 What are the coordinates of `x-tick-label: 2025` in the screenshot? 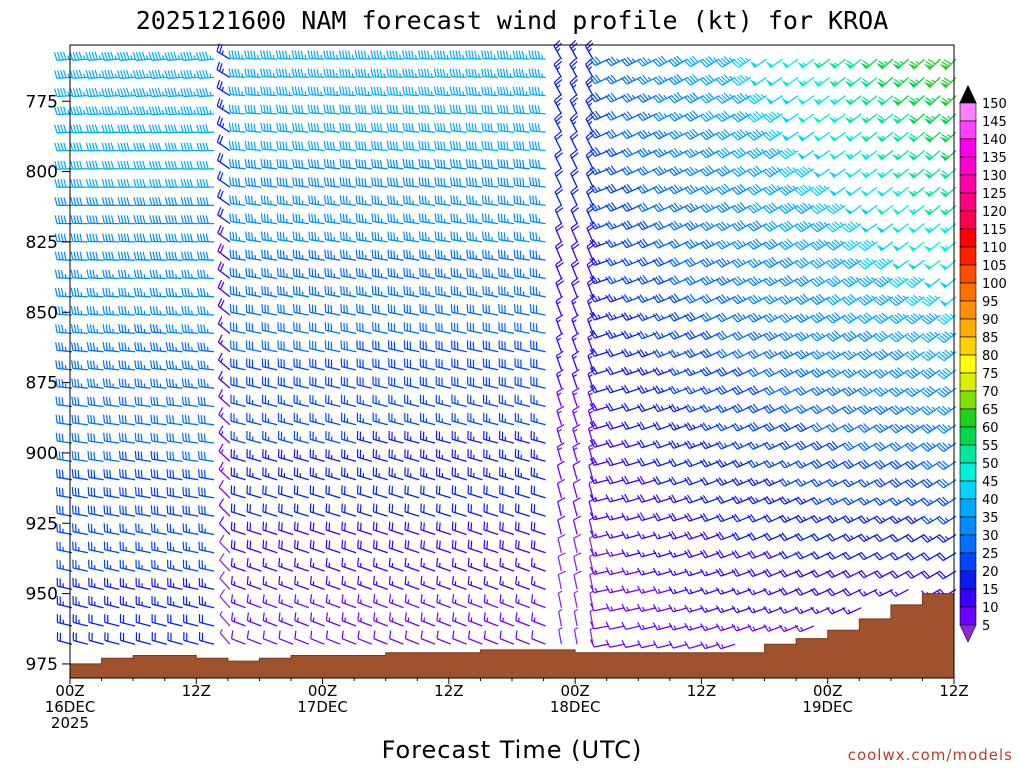 It's located at (70, 723).